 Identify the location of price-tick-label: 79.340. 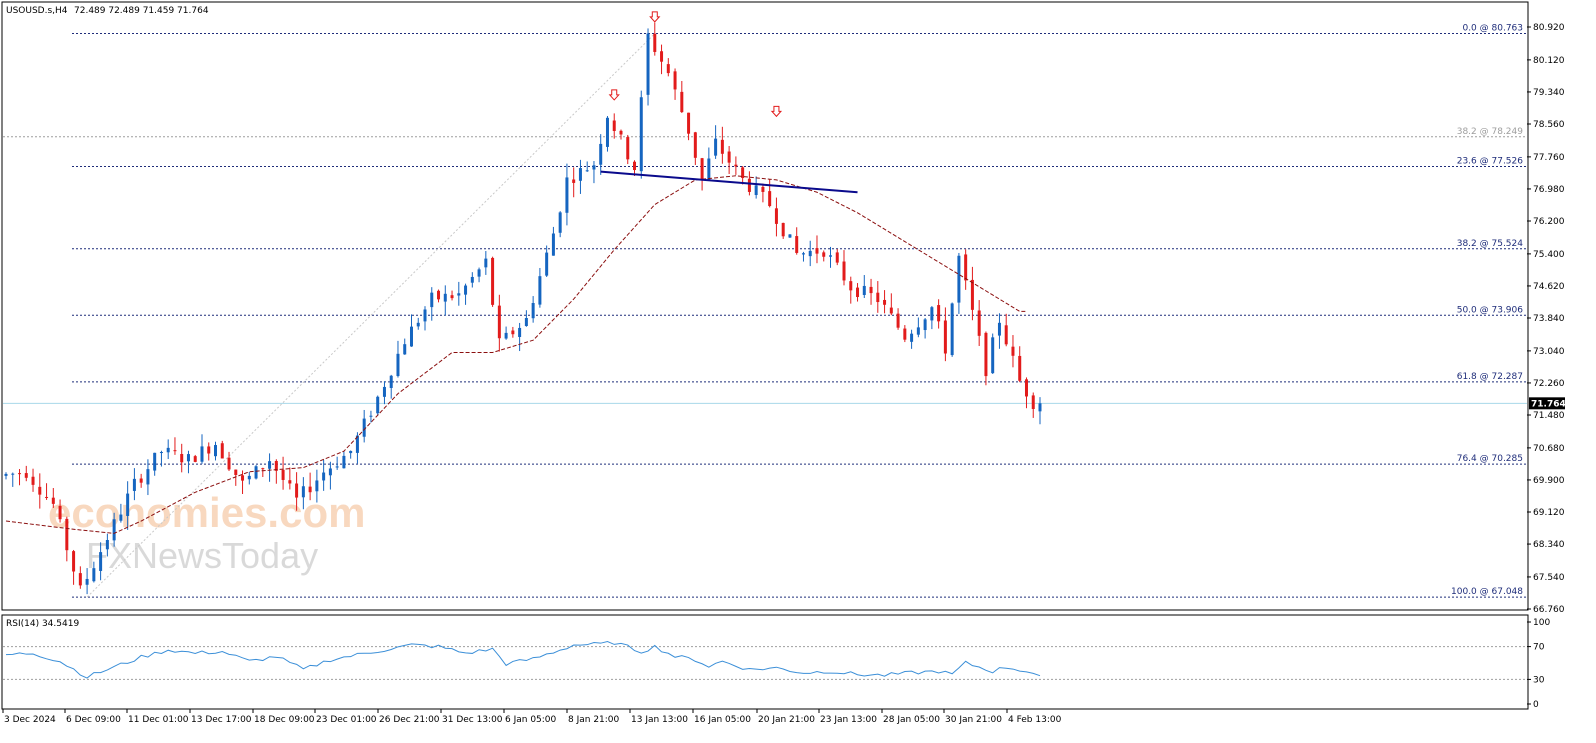
(1549, 93).